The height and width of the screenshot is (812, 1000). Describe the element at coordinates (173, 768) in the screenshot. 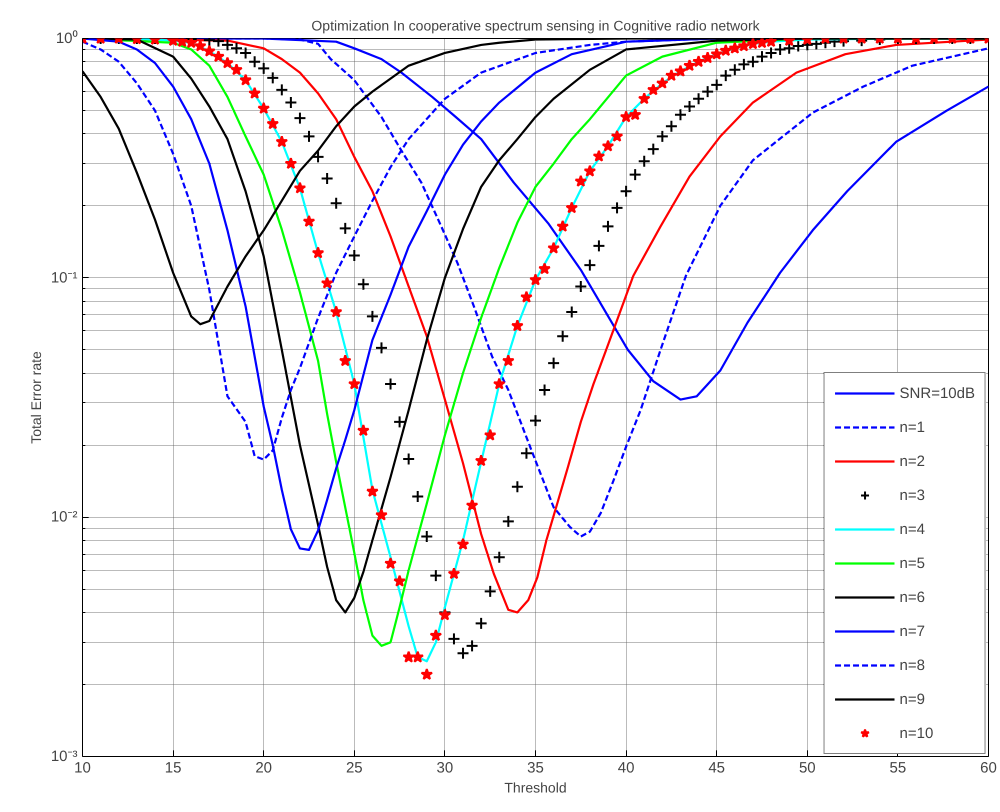

I see `x-tick-label: 15` at that location.